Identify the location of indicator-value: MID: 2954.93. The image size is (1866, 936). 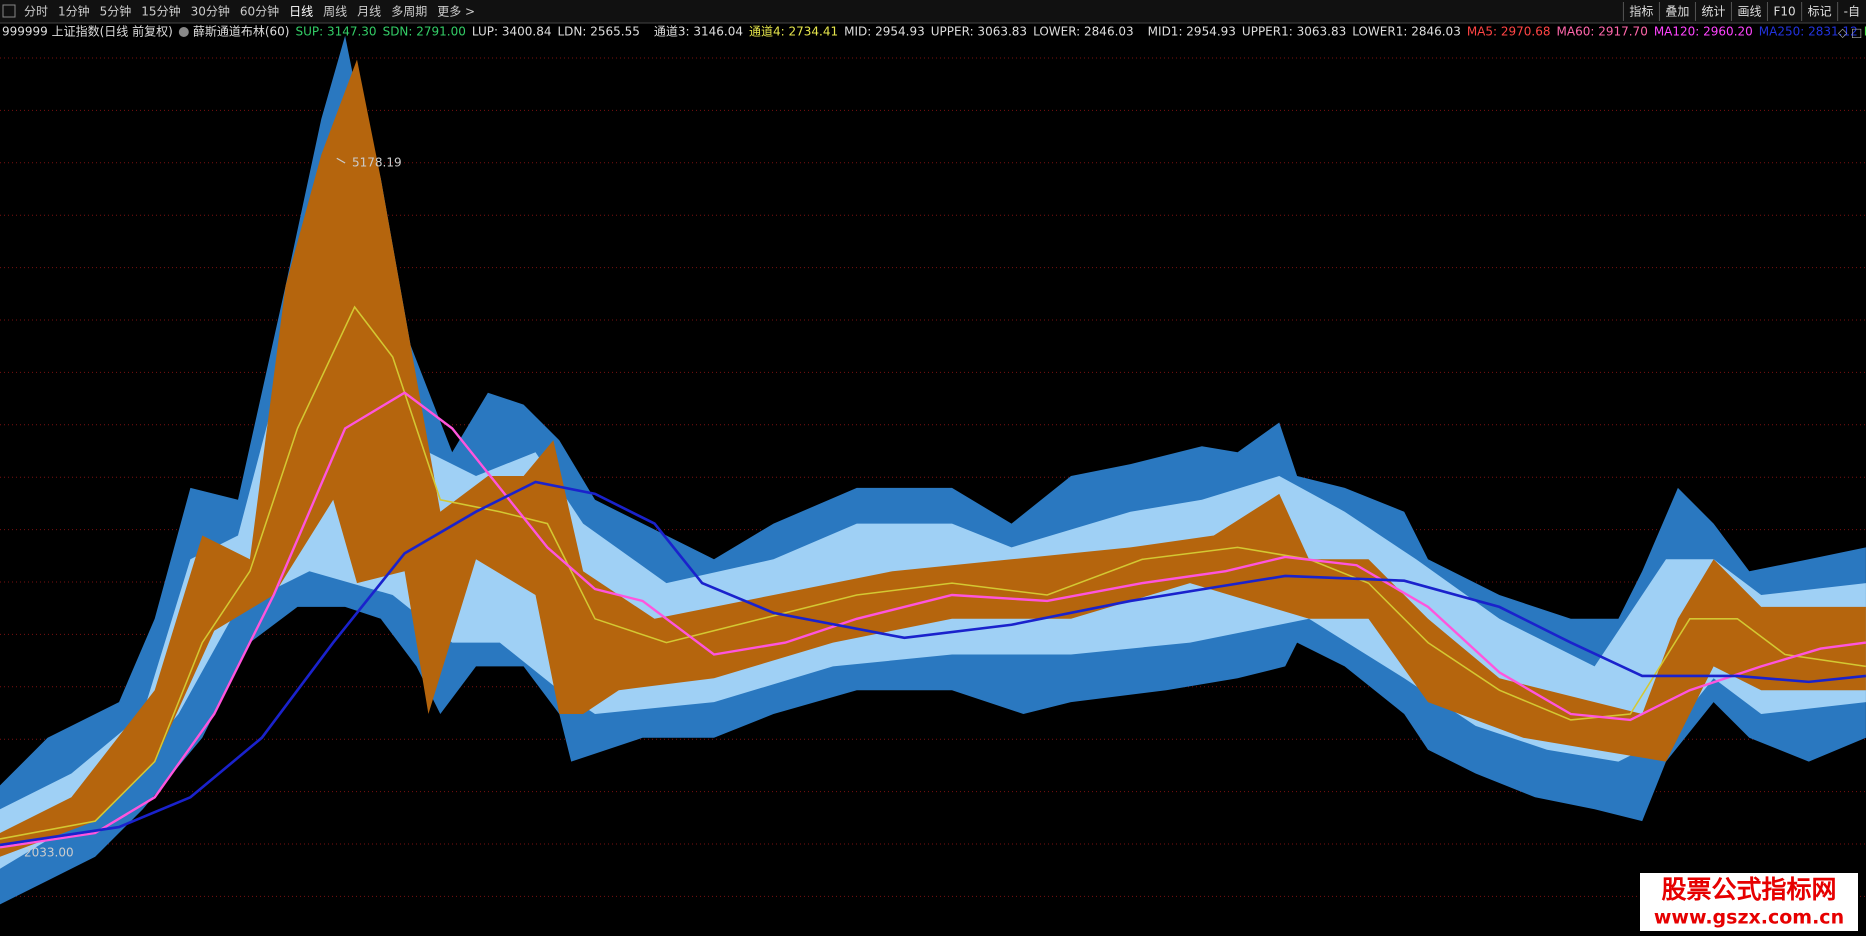
(884, 32).